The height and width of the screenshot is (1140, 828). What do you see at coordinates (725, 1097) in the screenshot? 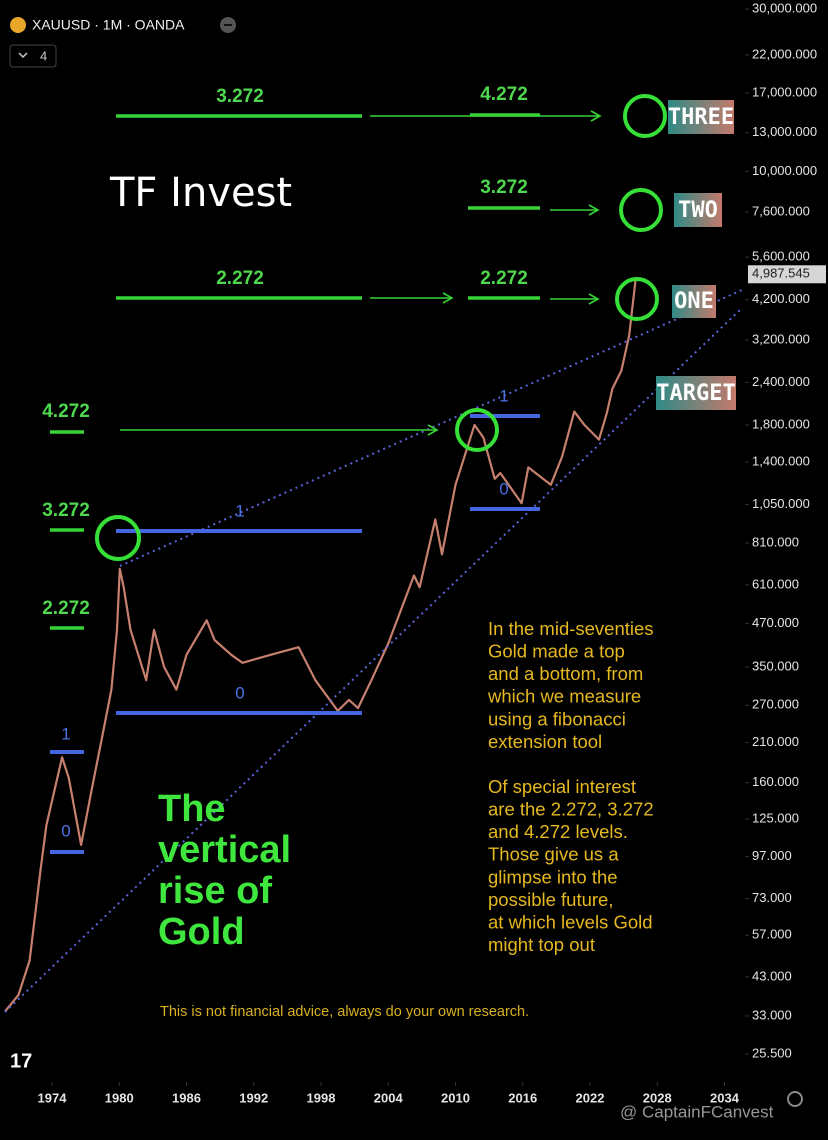
I see `x-tick-label: 2034` at bounding box center [725, 1097].